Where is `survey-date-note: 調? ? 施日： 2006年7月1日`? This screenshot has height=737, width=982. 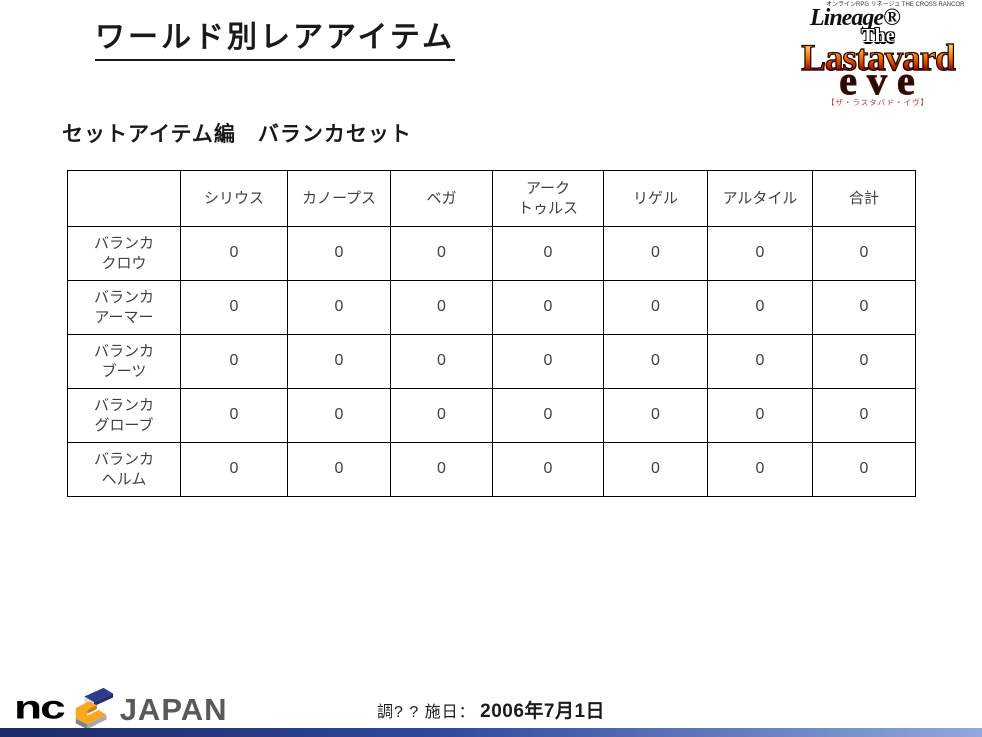 survey-date-note: 調? ? 施日： 2006年7月1日 is located at coordinates (491, 709).